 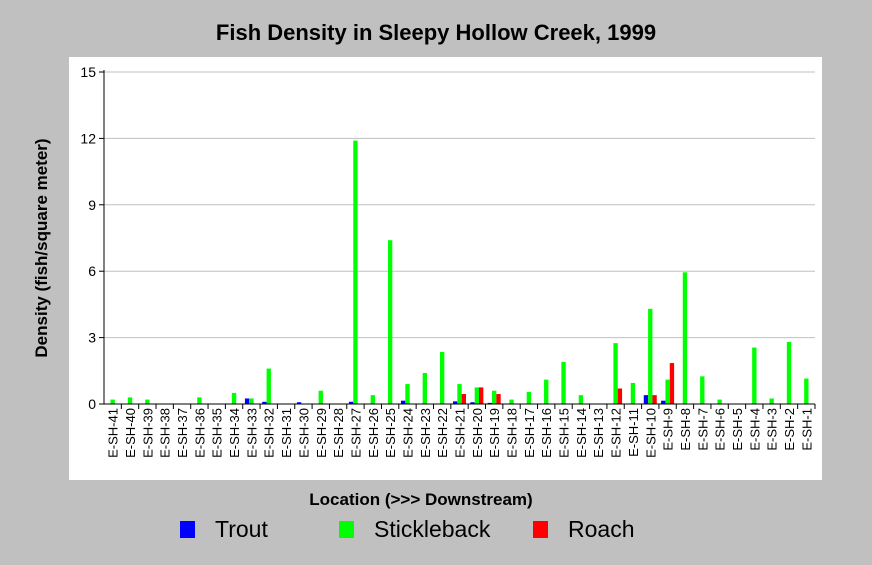 What do you see at coordinates (806, 429) in the screenshot?
I see `x-tick-label: E-SH-1` at bounding box center [806, 429].